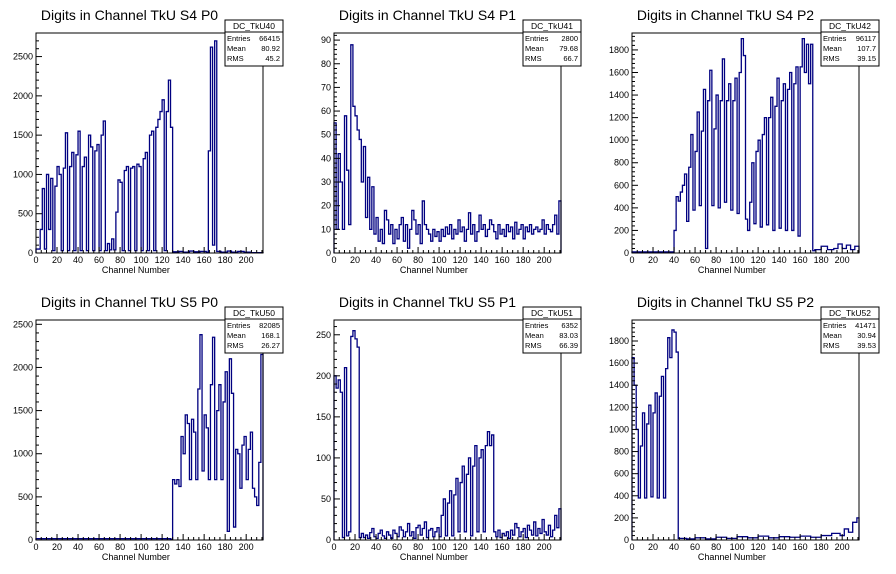 The height and width of the screenshot is (574, 896). What do you see at coordinates (427, 302) in the screenshot?
I see `chart-title: Digits in Channel TkU S5 P1` at bounding box center [427, 302].